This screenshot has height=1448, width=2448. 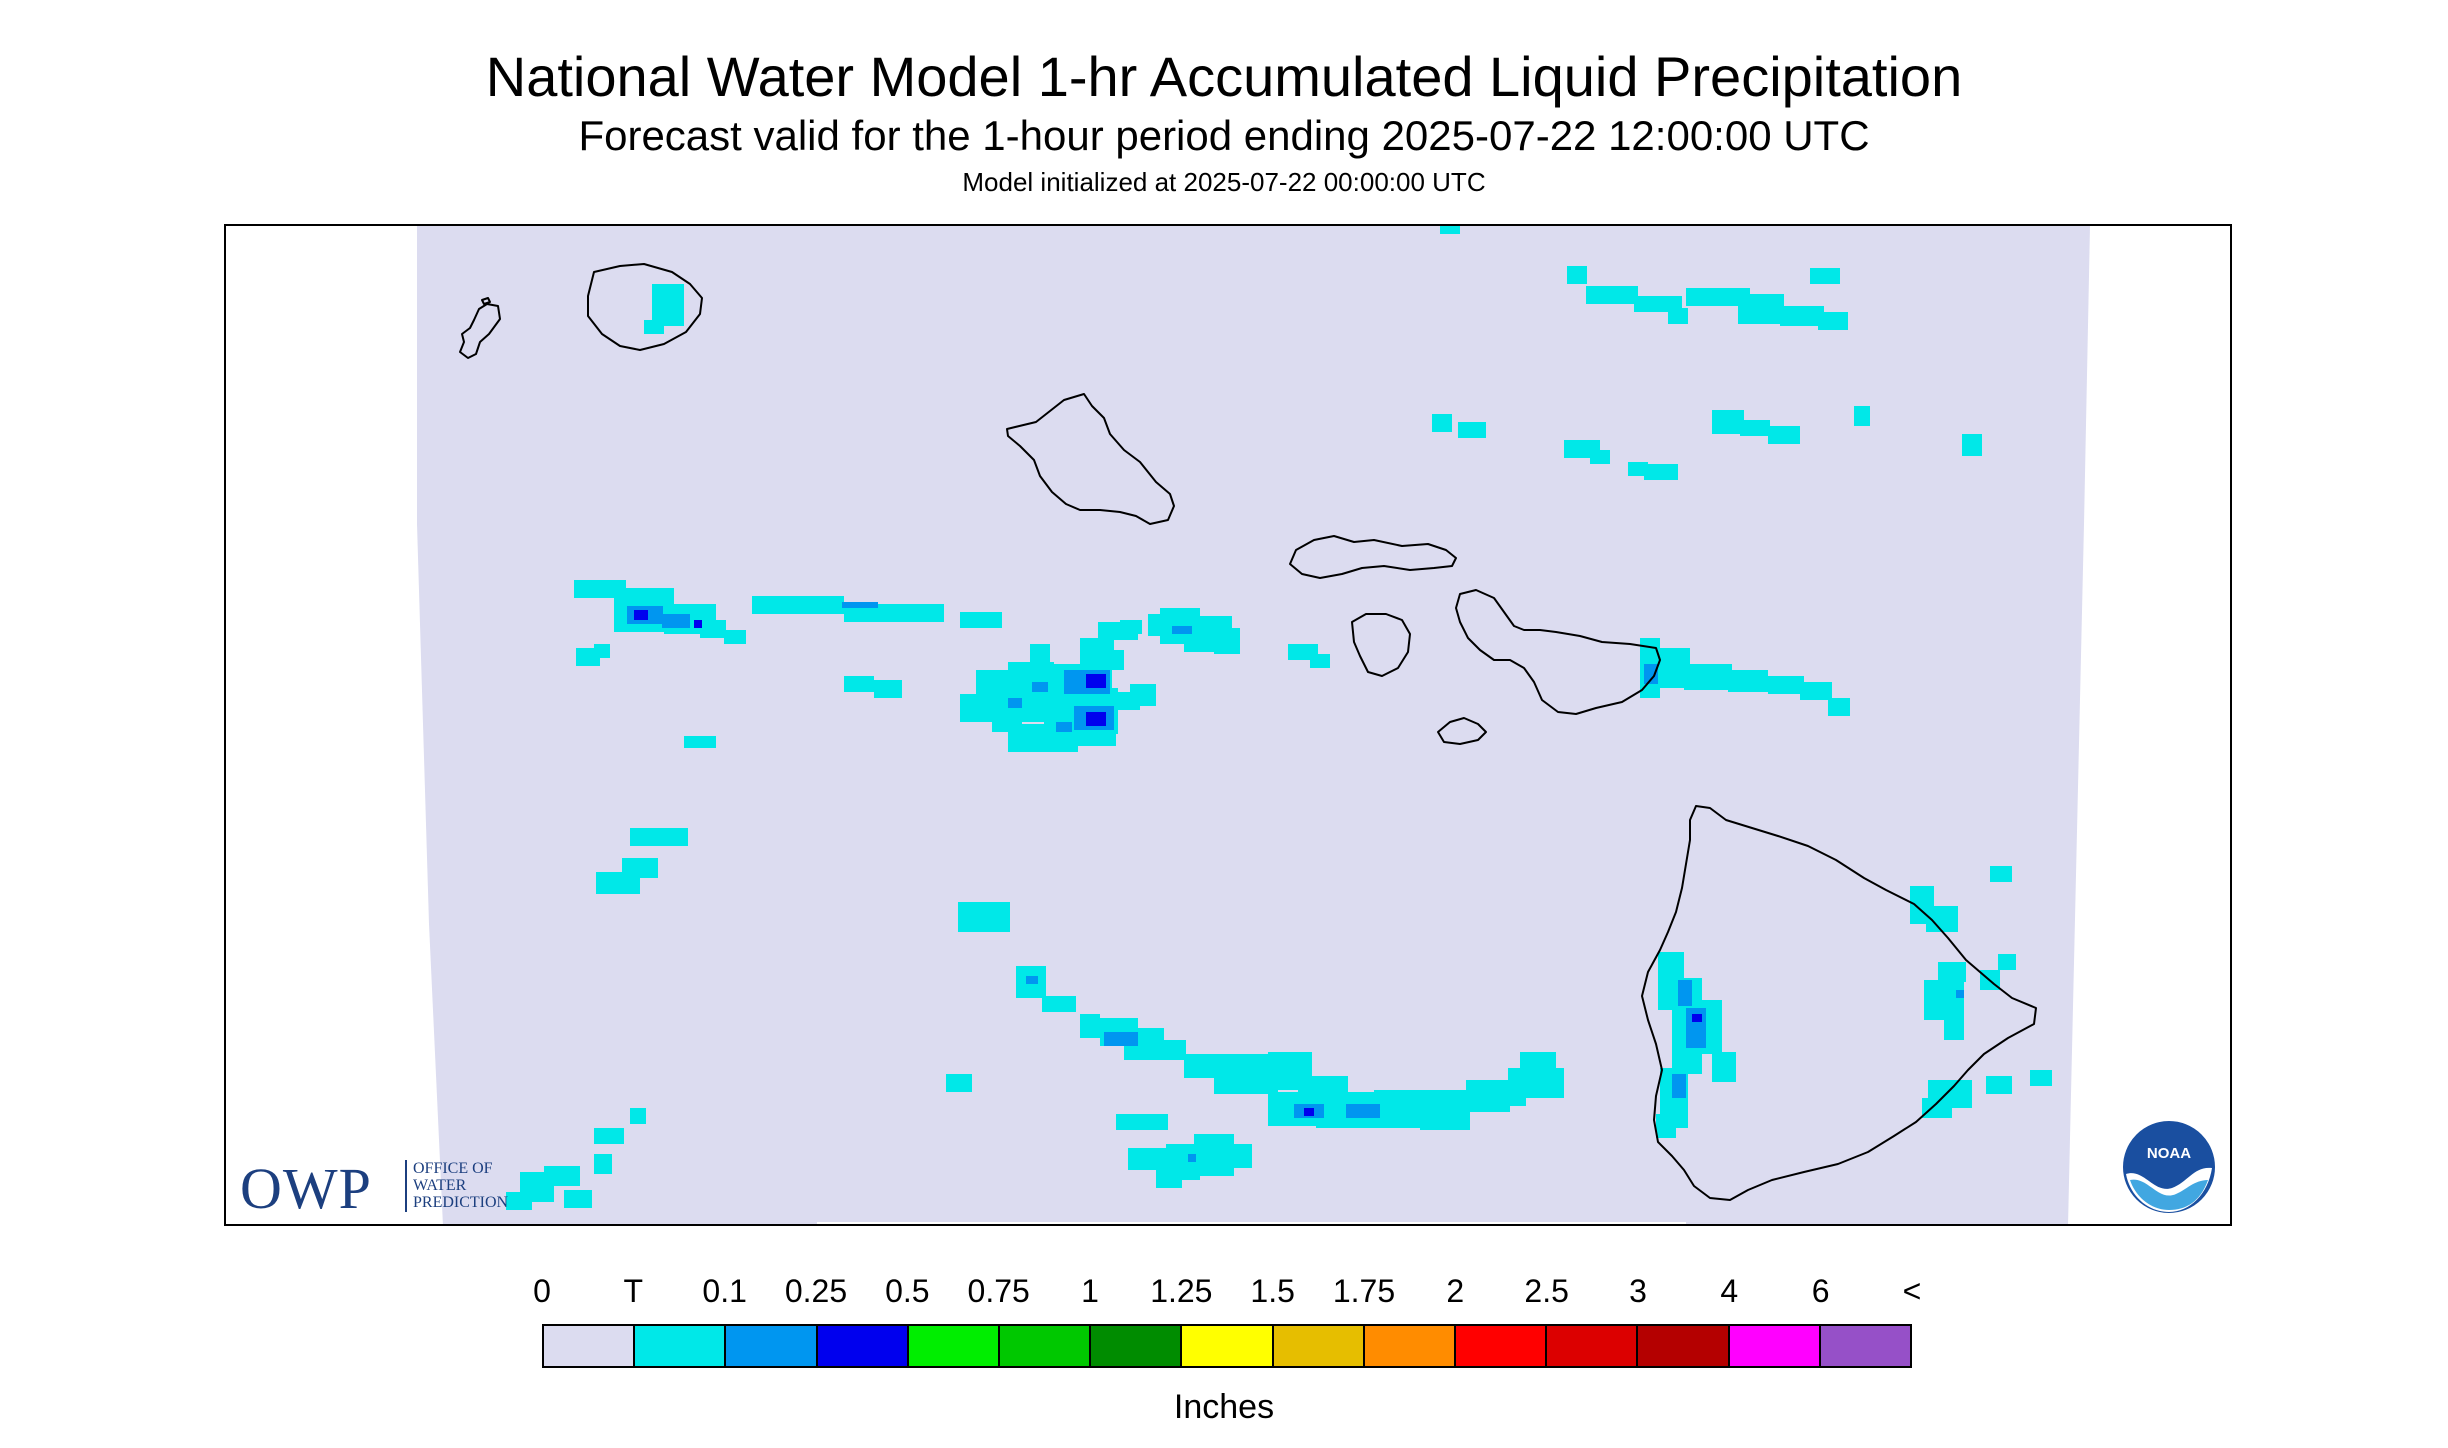 I want to click on coastline-big-island, so click(x=1839, y=1003).